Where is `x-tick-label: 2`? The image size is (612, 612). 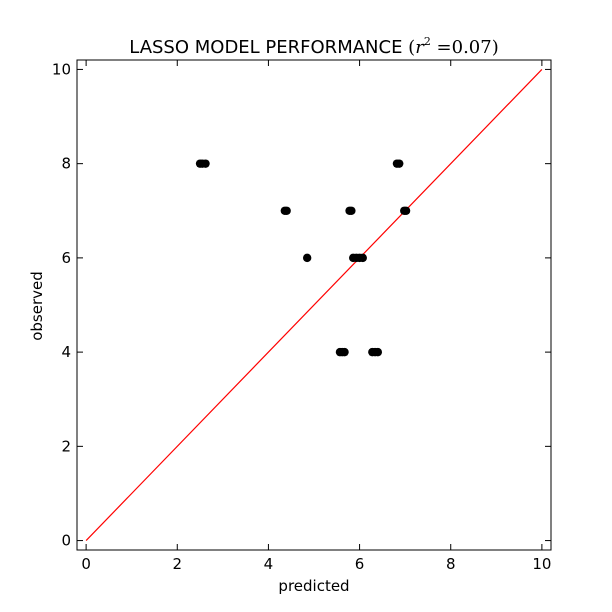
x-tick-label: 2 is located at coordinates (177, 564).